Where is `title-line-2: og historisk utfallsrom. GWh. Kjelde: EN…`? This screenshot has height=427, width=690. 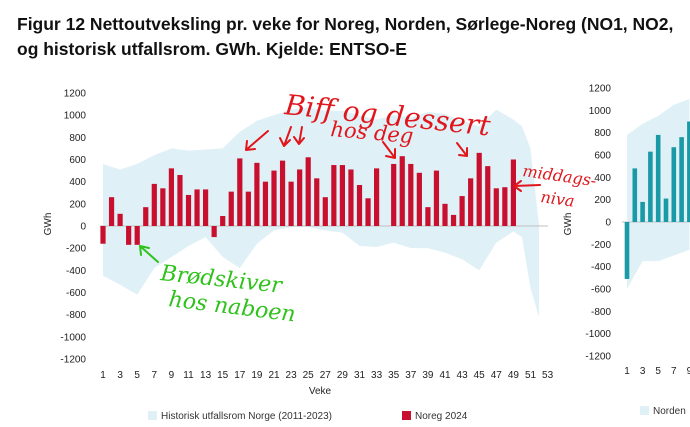
title-line-2: og historisk utfallsrom. GWh. Kjelde: EN… is located at coordinates (212, 49).